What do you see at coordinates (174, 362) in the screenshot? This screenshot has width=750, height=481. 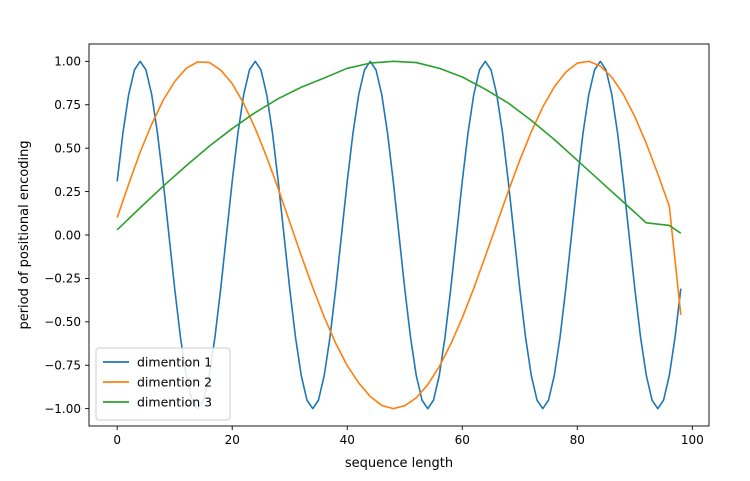 I see `legend-label-1: dimention 1` at bounding box center [174, 362].